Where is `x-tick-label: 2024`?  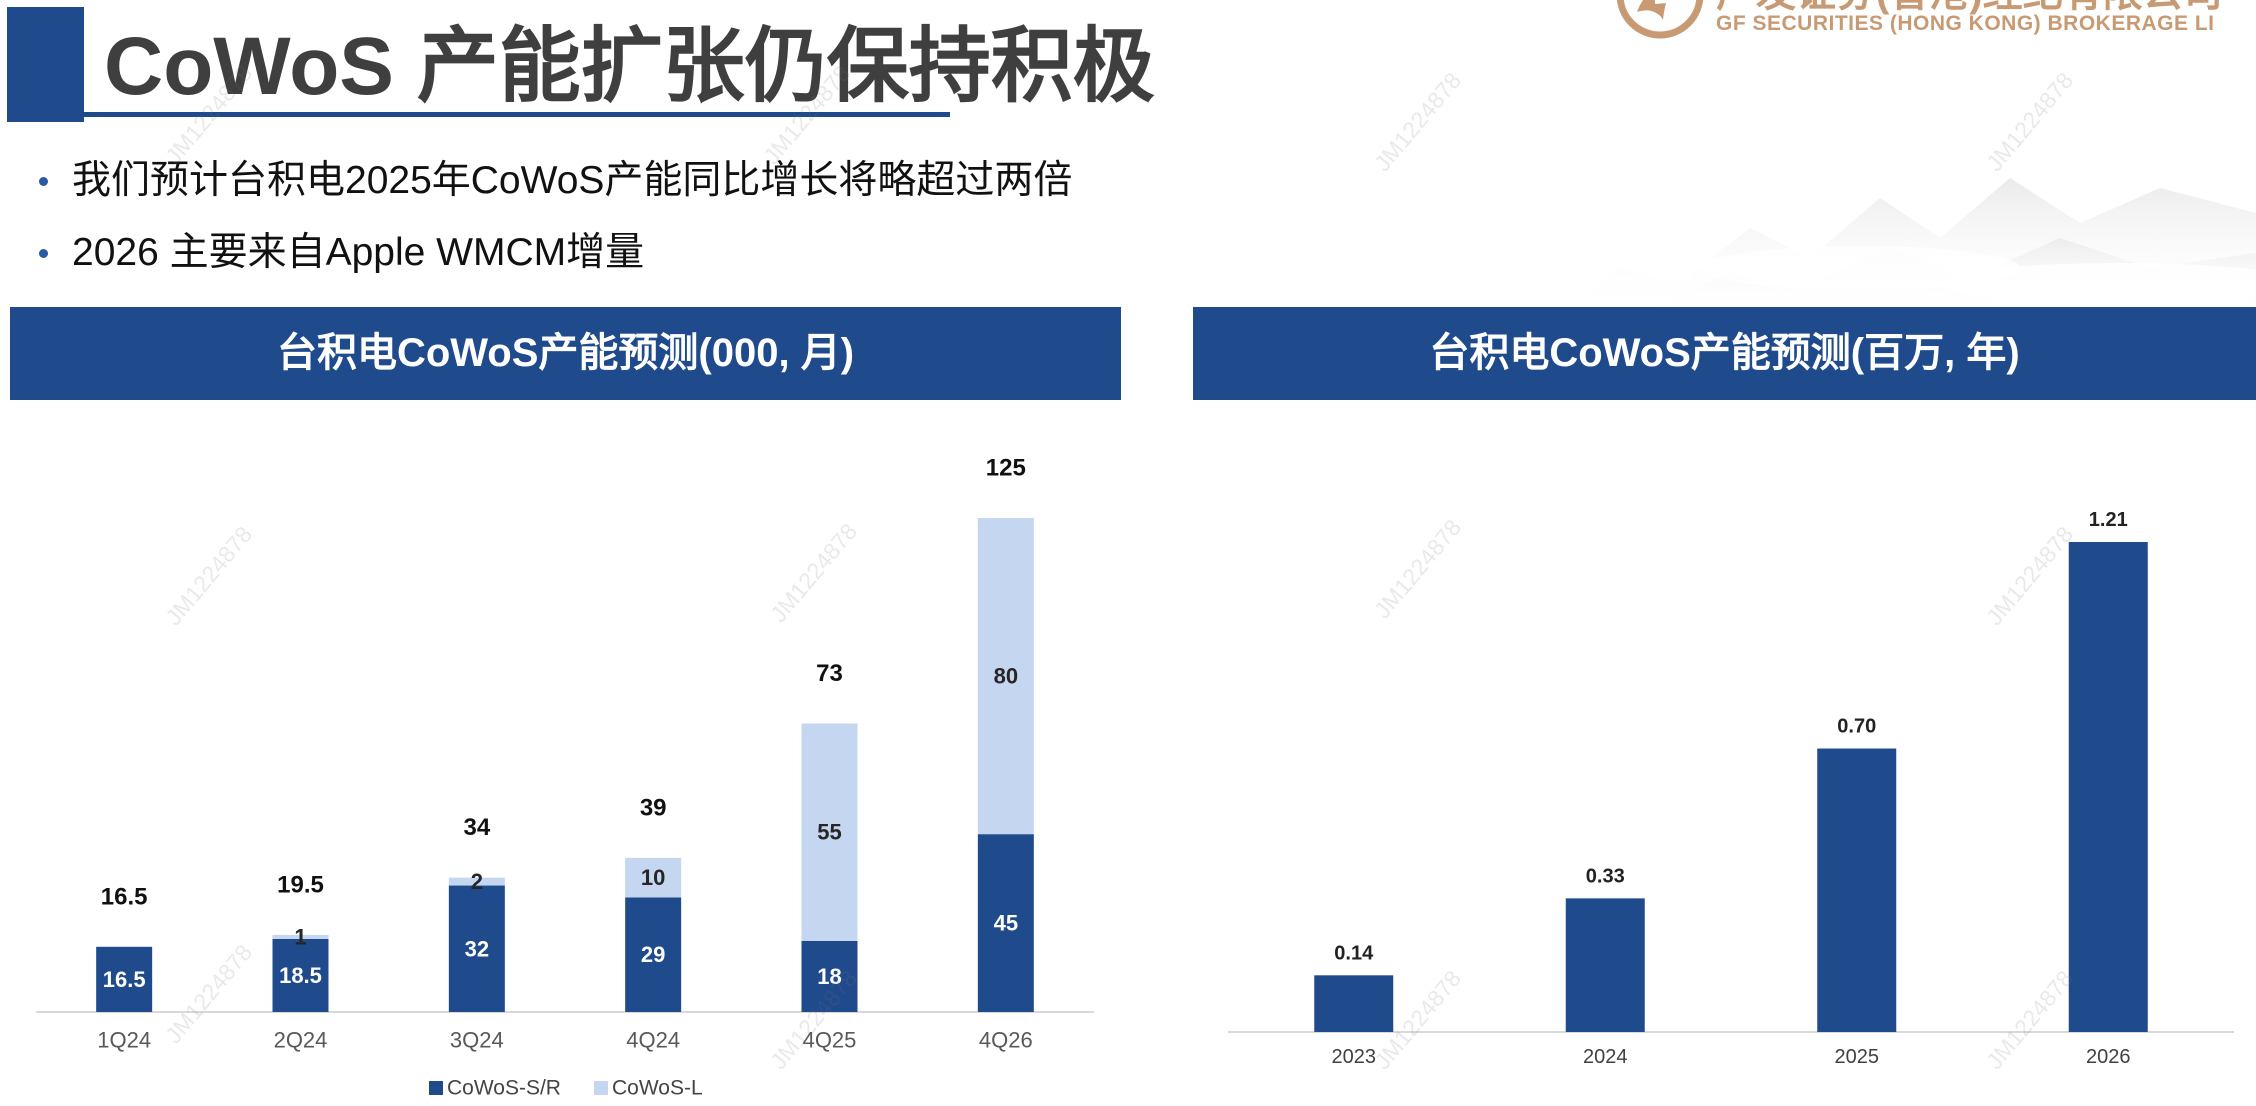
x-tick-label: 2024 is located at coordinates (1605, 1057).